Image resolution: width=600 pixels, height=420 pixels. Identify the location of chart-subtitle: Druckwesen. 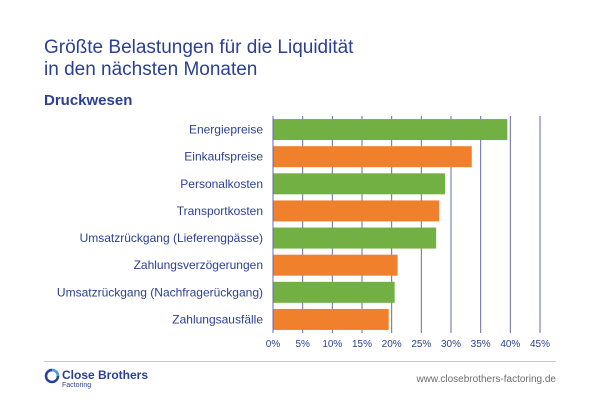
(88, 100).